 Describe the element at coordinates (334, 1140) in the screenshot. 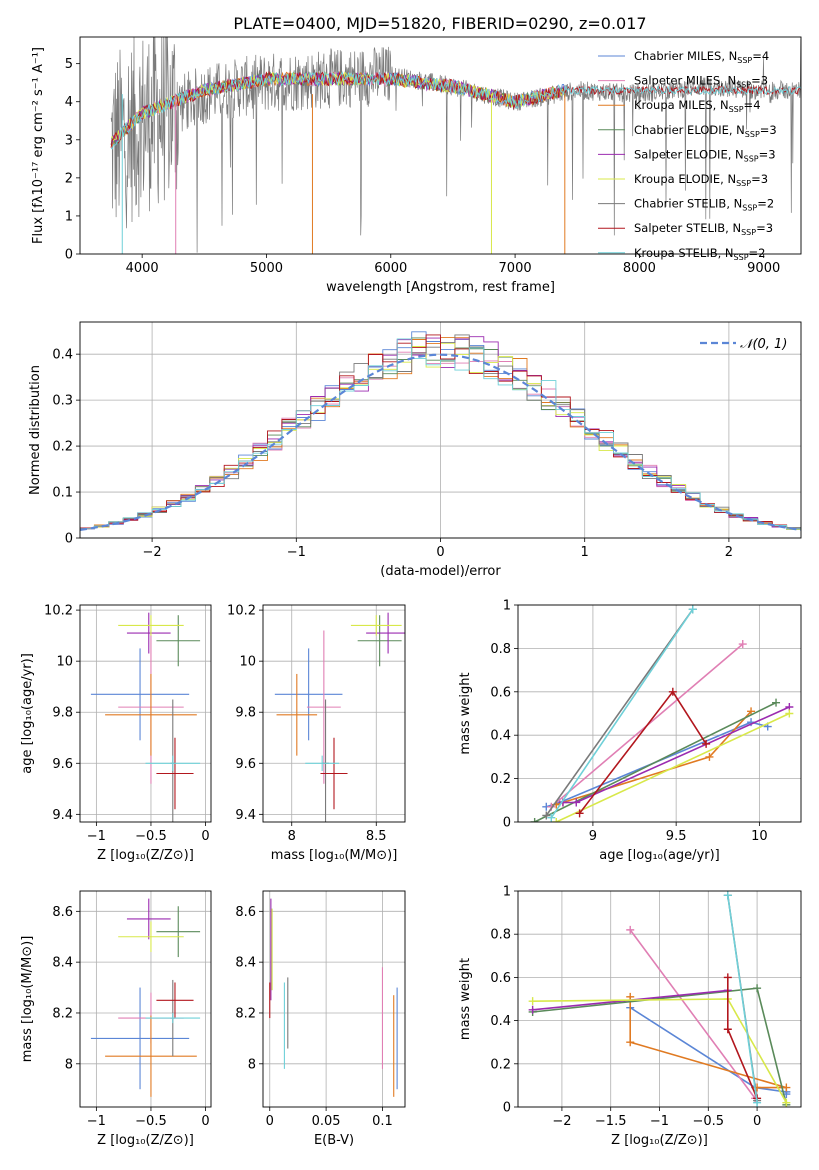

I see `x-axis-label: E(B-V)` at that location.